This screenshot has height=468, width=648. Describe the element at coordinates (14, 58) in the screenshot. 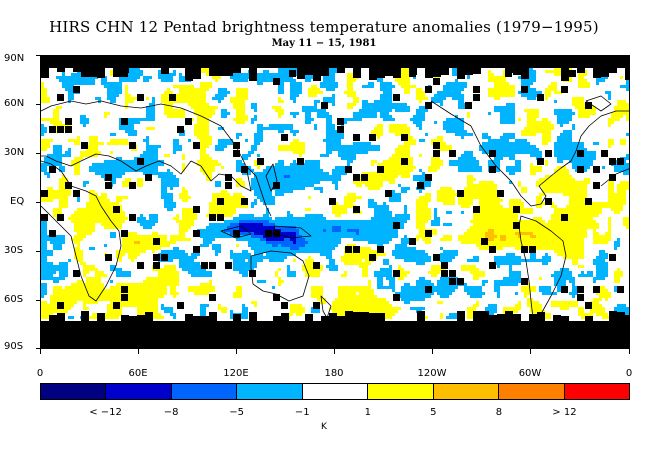

I see `lat-label-90n: 90N` at that location.